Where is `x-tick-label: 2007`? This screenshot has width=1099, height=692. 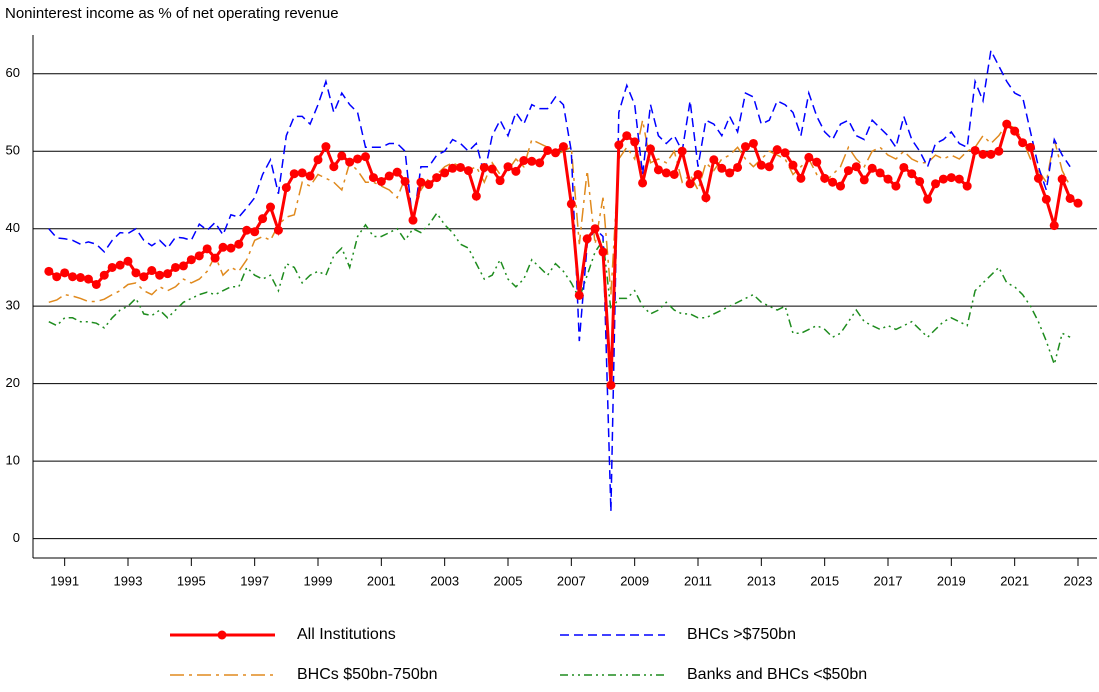 x-tick-label: 2007 is located at coordinates (571, 580).